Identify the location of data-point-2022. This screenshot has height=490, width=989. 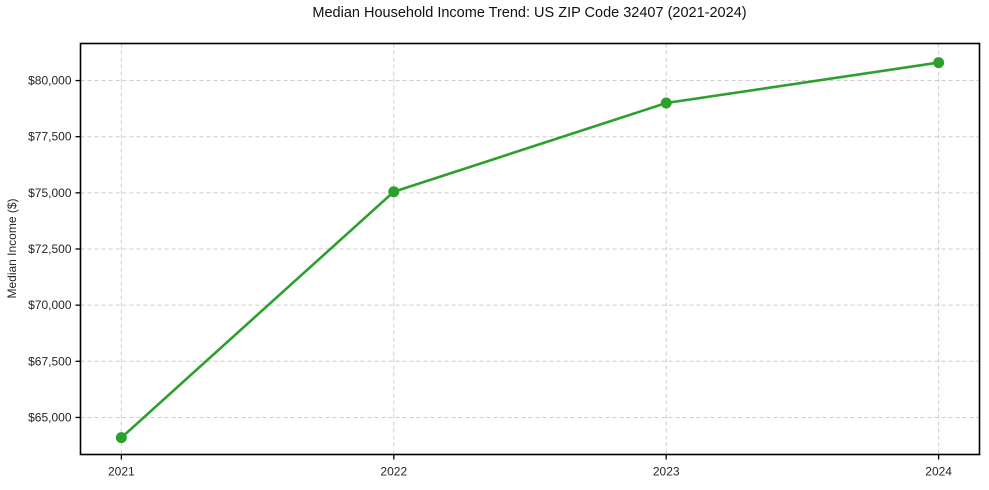
(394, 192).